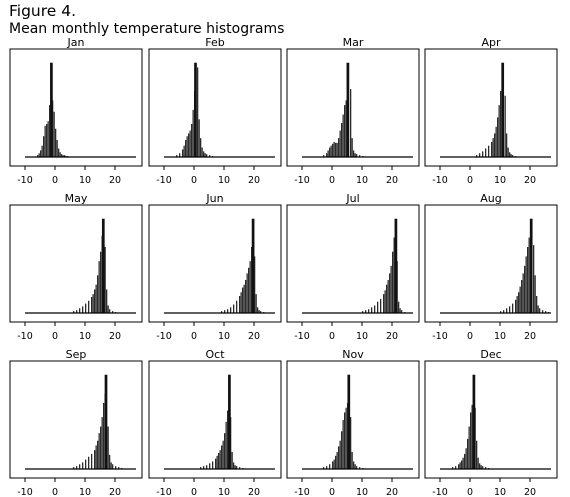 The image size is (570, 497). Describe the element at coordinates (76, 354) in the screenshot. I see `panel-title: Sep` at that location.